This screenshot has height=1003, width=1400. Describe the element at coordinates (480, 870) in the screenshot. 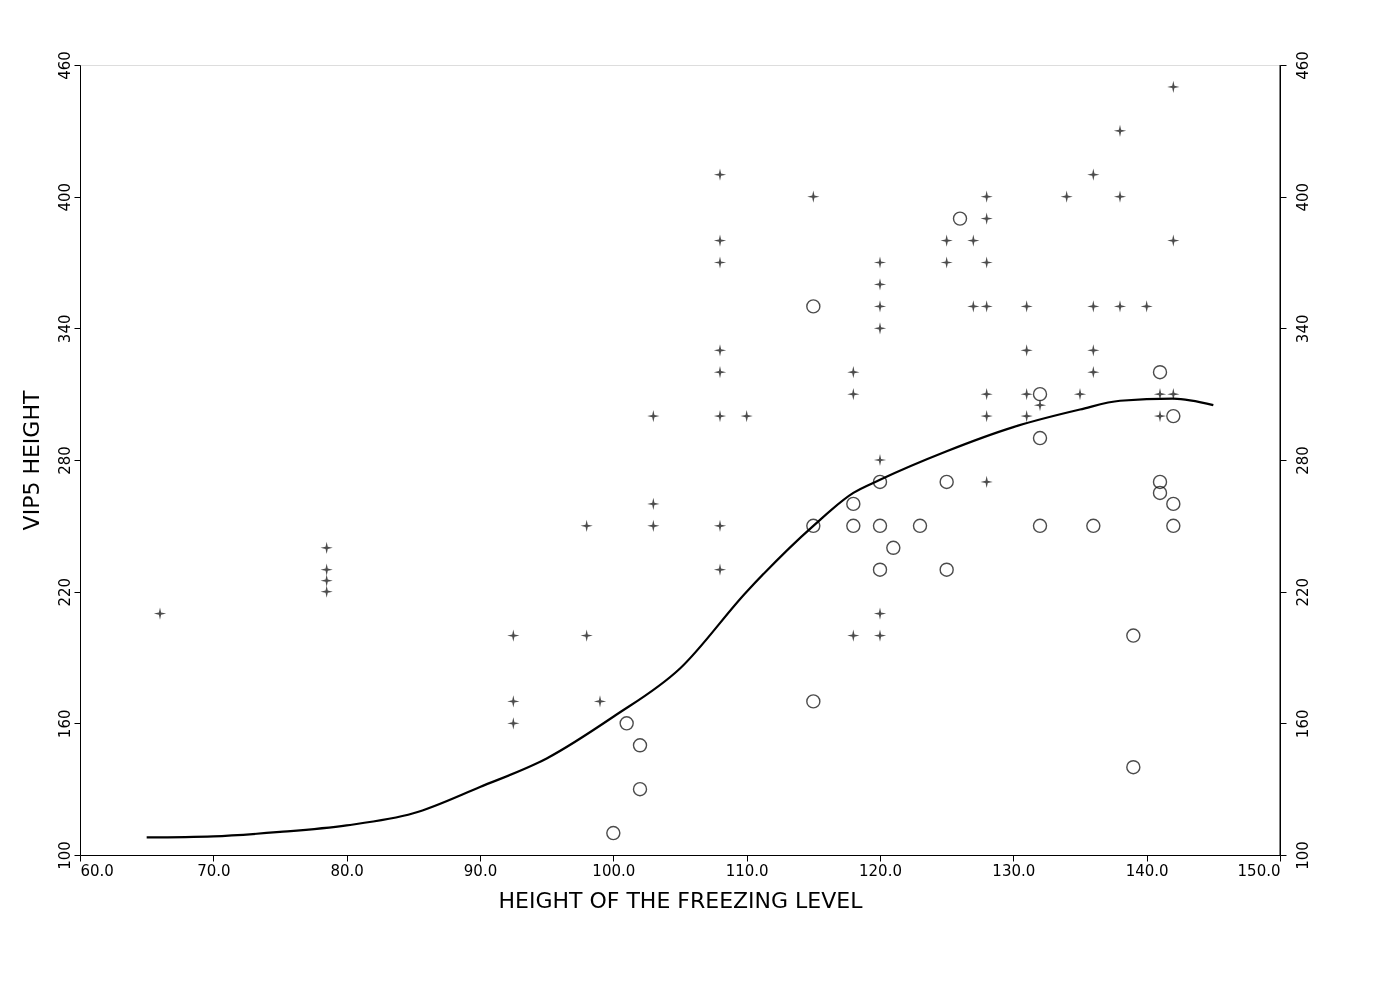

I see `x-tick-label: 90.0` at that location.